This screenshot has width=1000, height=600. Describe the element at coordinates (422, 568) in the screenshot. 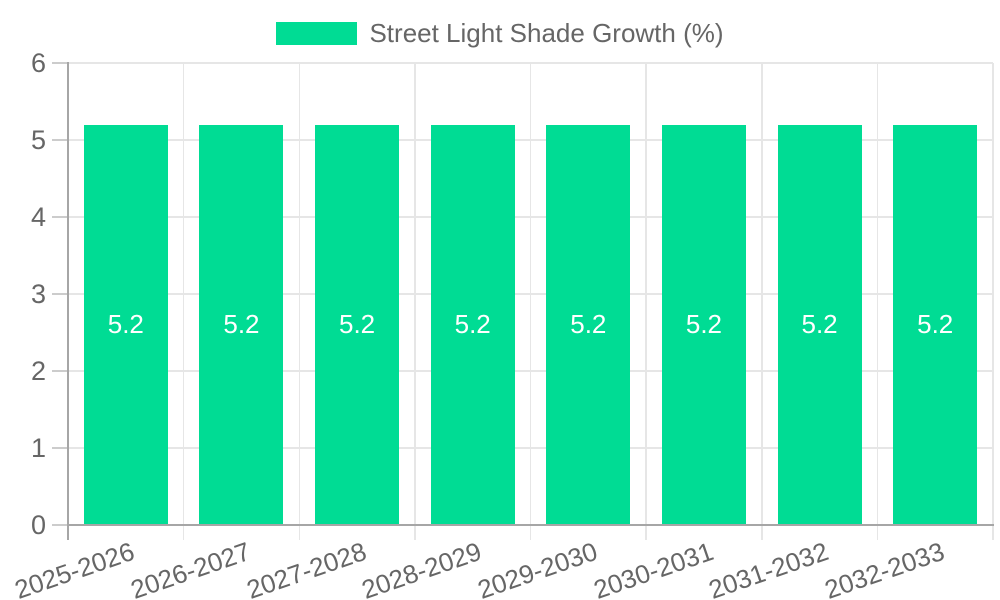

I see `x-axis-label: 2028-2029` at that location.